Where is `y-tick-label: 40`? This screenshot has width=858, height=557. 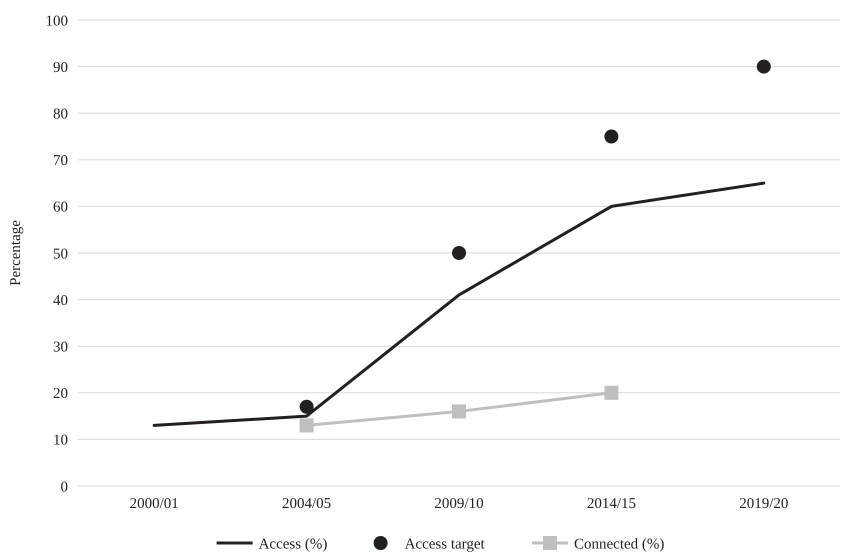 y-tick-label: 40 is located at coordinates (60, 300).